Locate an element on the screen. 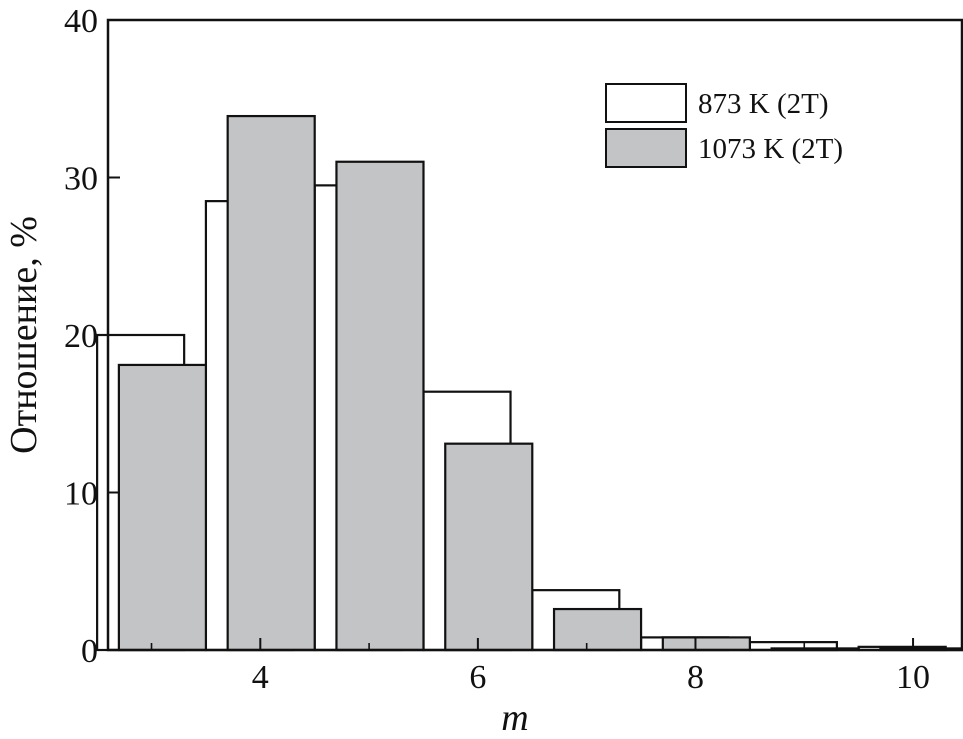 The width and height of the screenshot is (963, 739). bar-1073-m6 is located at coordinates (489, 547).